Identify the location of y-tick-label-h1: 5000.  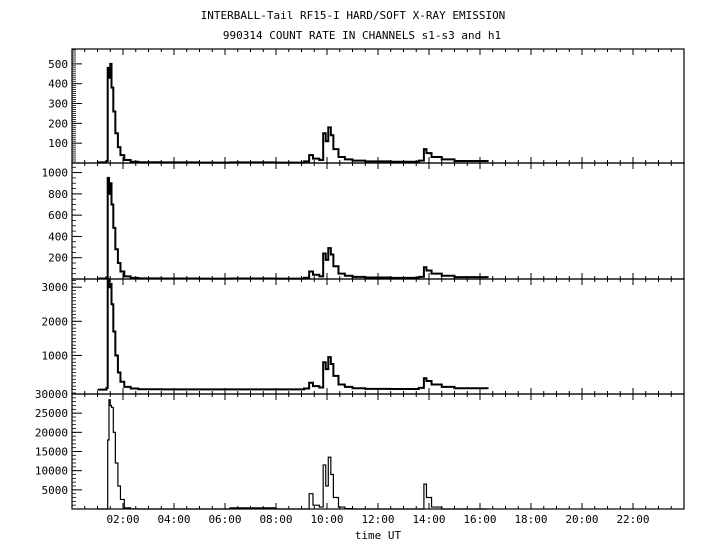
(55, 490).